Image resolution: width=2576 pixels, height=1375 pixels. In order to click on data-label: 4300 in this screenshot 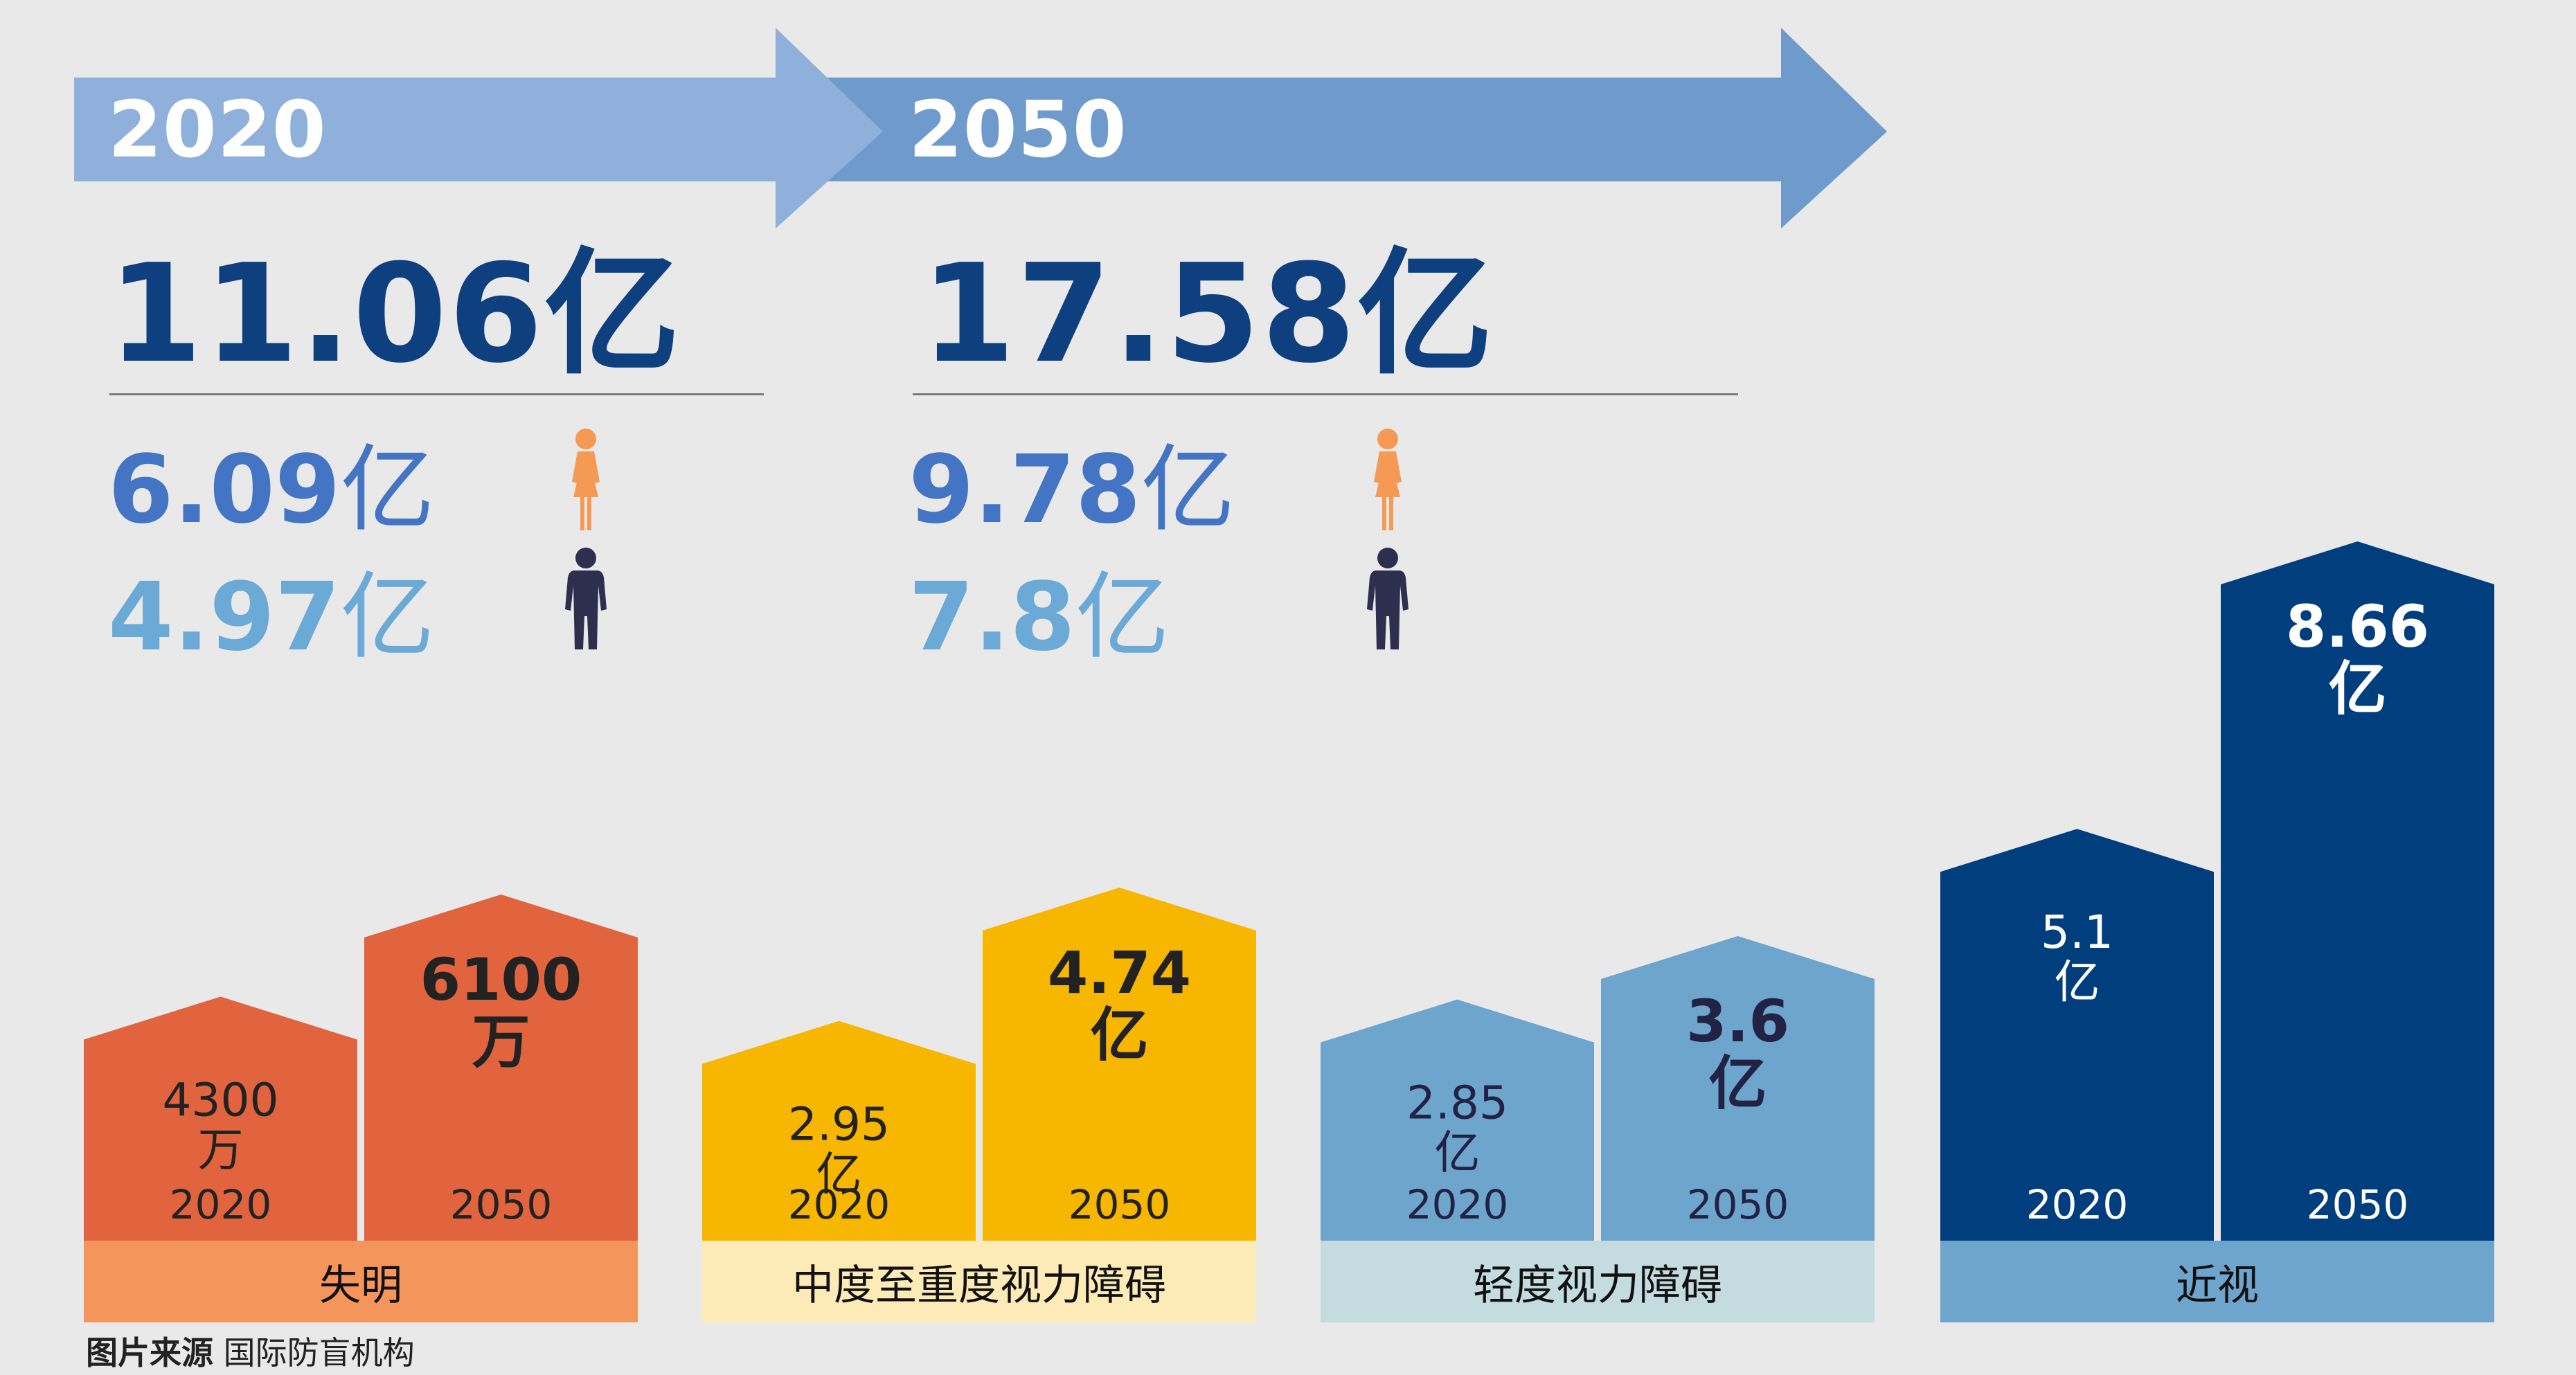, I will do `click(221, 1100)`.